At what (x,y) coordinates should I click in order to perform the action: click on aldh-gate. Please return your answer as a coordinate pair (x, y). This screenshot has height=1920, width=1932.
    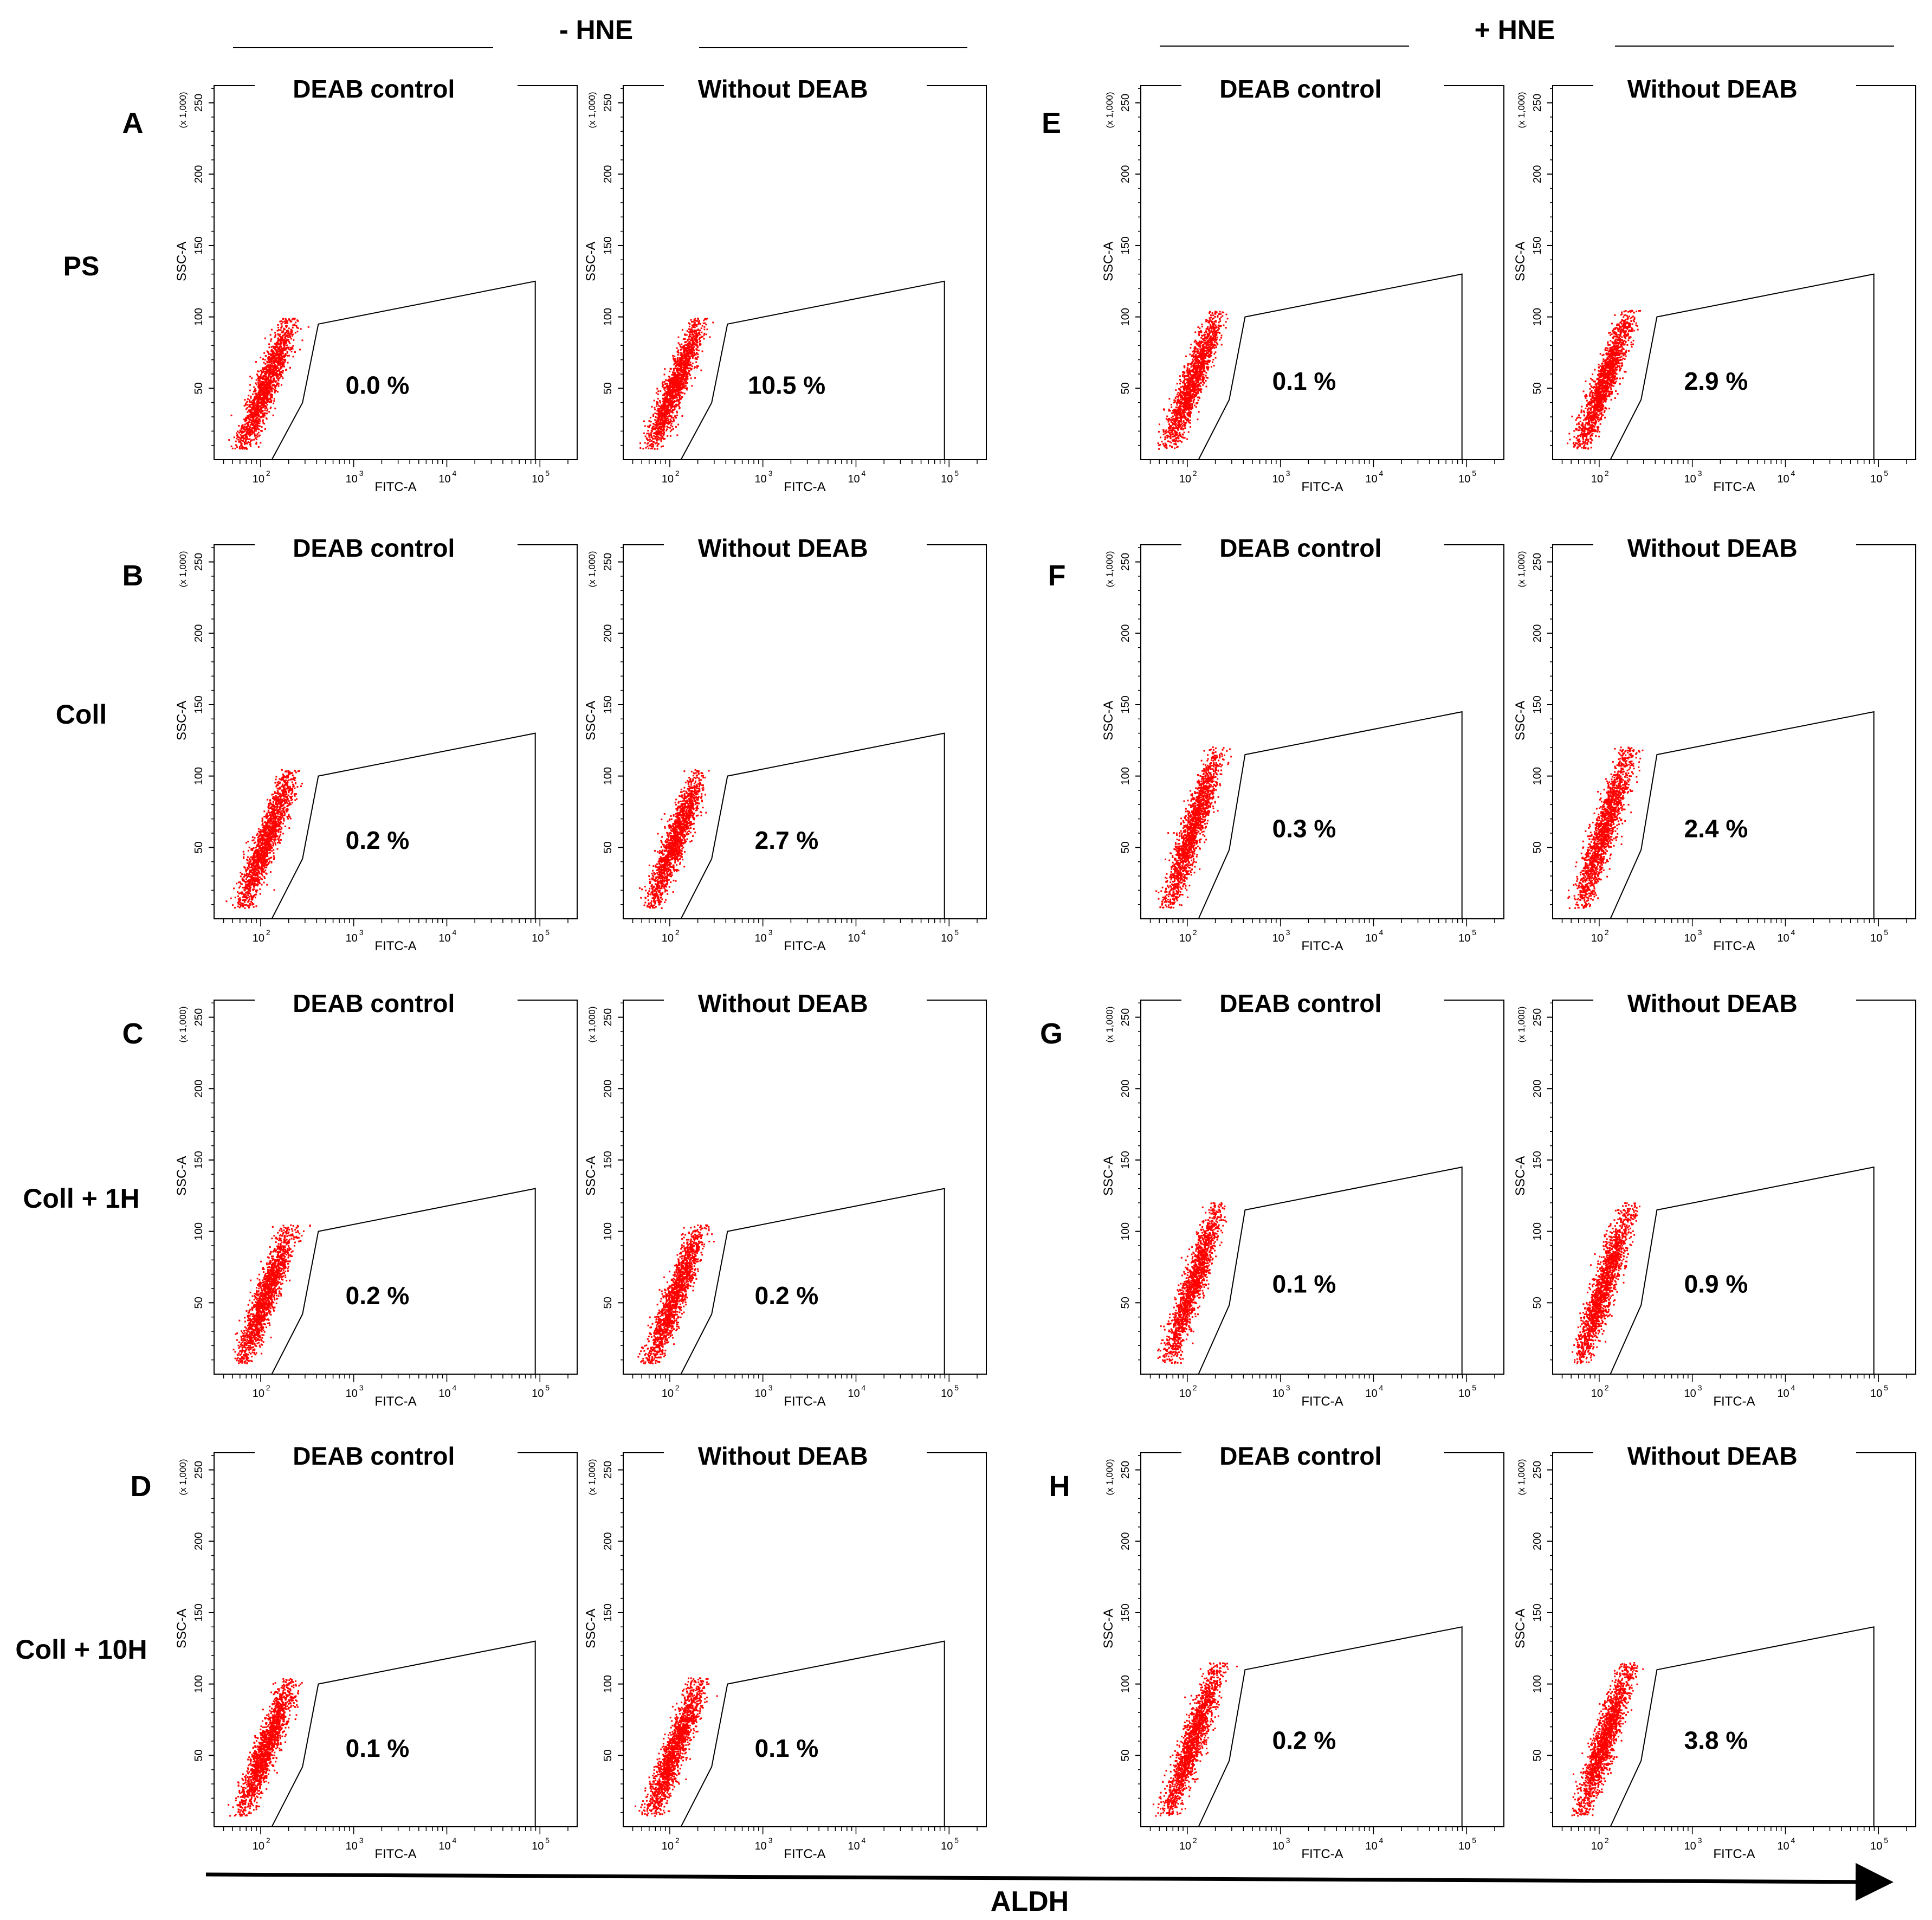
    Looking at the image, I should click on (813, 370).